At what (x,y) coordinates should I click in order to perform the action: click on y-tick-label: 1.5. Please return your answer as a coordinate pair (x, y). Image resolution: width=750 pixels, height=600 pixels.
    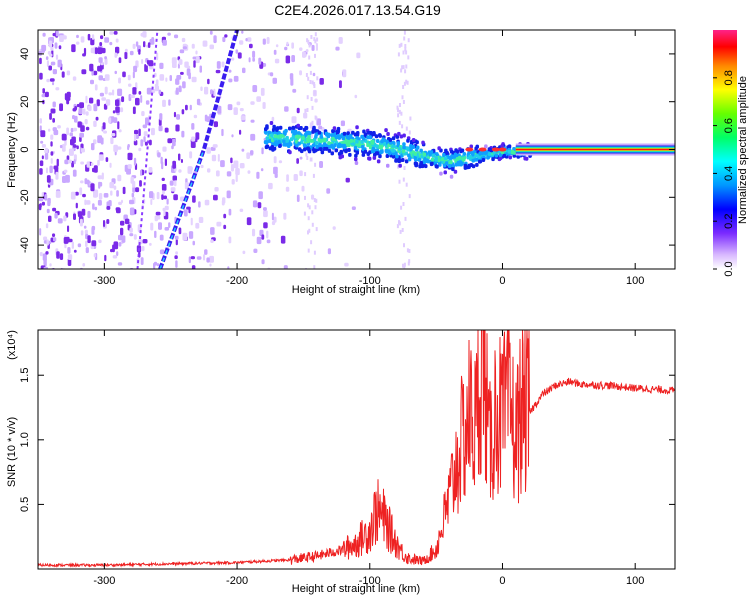
    Looking at the image, I should click on (25, 375).